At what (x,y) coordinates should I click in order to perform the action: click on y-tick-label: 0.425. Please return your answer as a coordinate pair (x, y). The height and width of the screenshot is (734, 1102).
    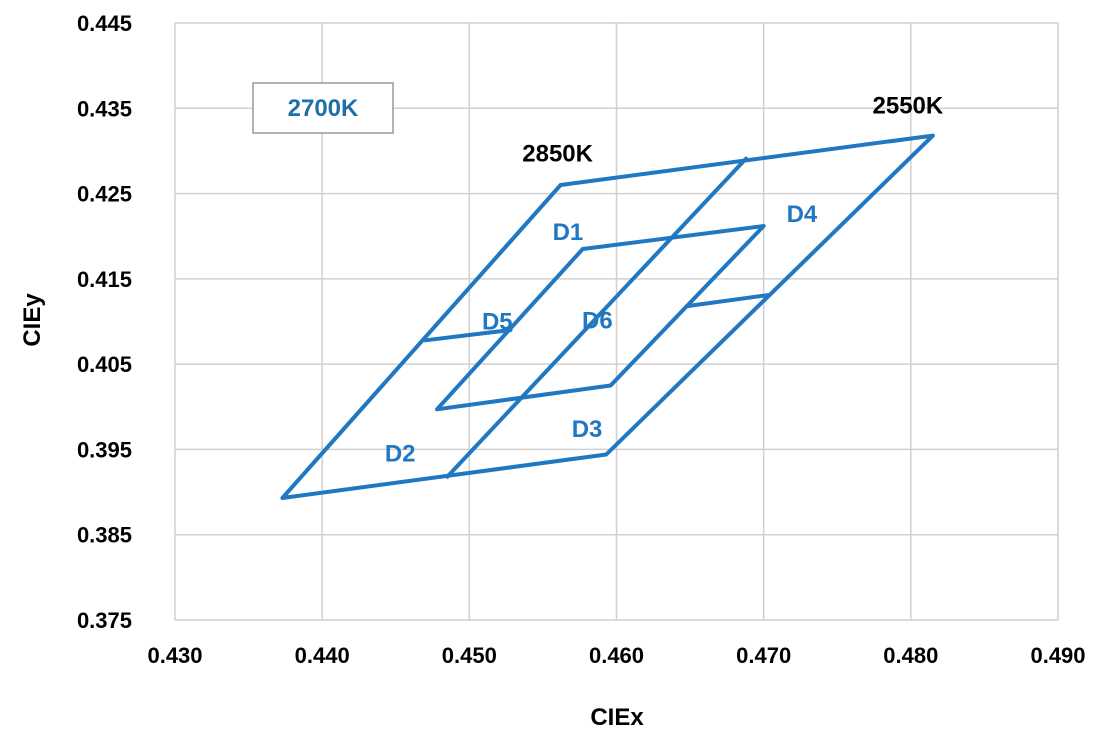
    Looking at the image, I should click on (104, 194).